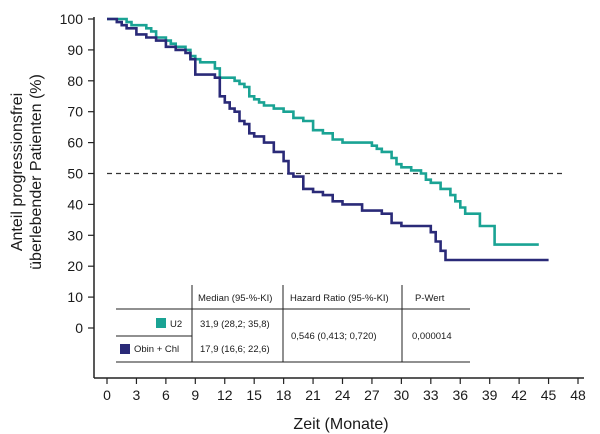  Describe the element at coordinates (195, 395) in the screenshot. I see `x-tick-label: 9` at that location.